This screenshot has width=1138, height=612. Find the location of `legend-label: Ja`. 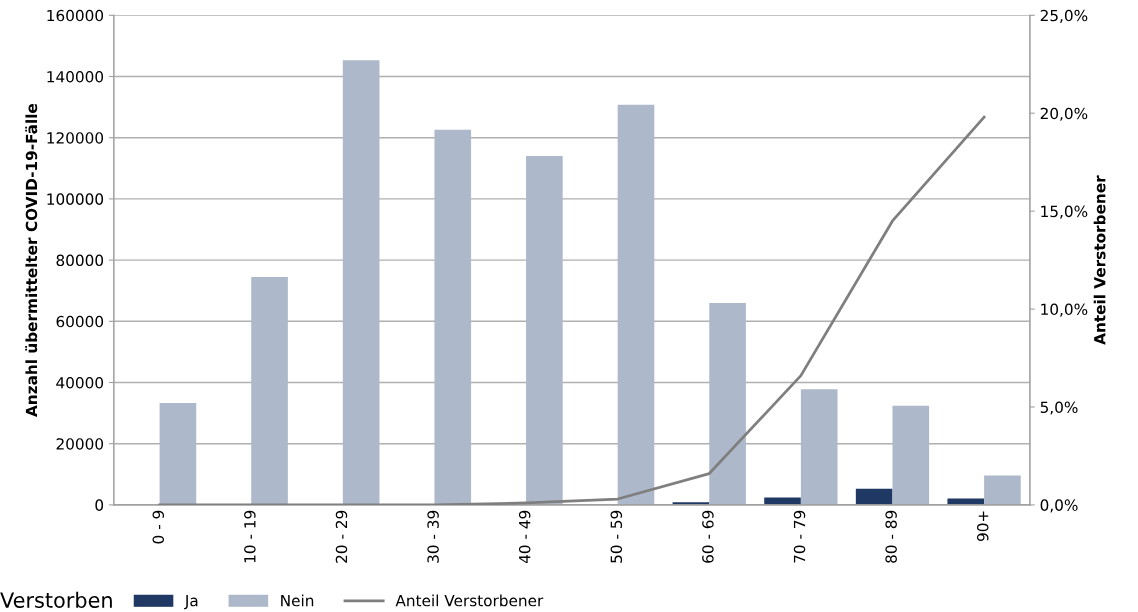

legend-label: Ja is located at coordinates (191, 602).